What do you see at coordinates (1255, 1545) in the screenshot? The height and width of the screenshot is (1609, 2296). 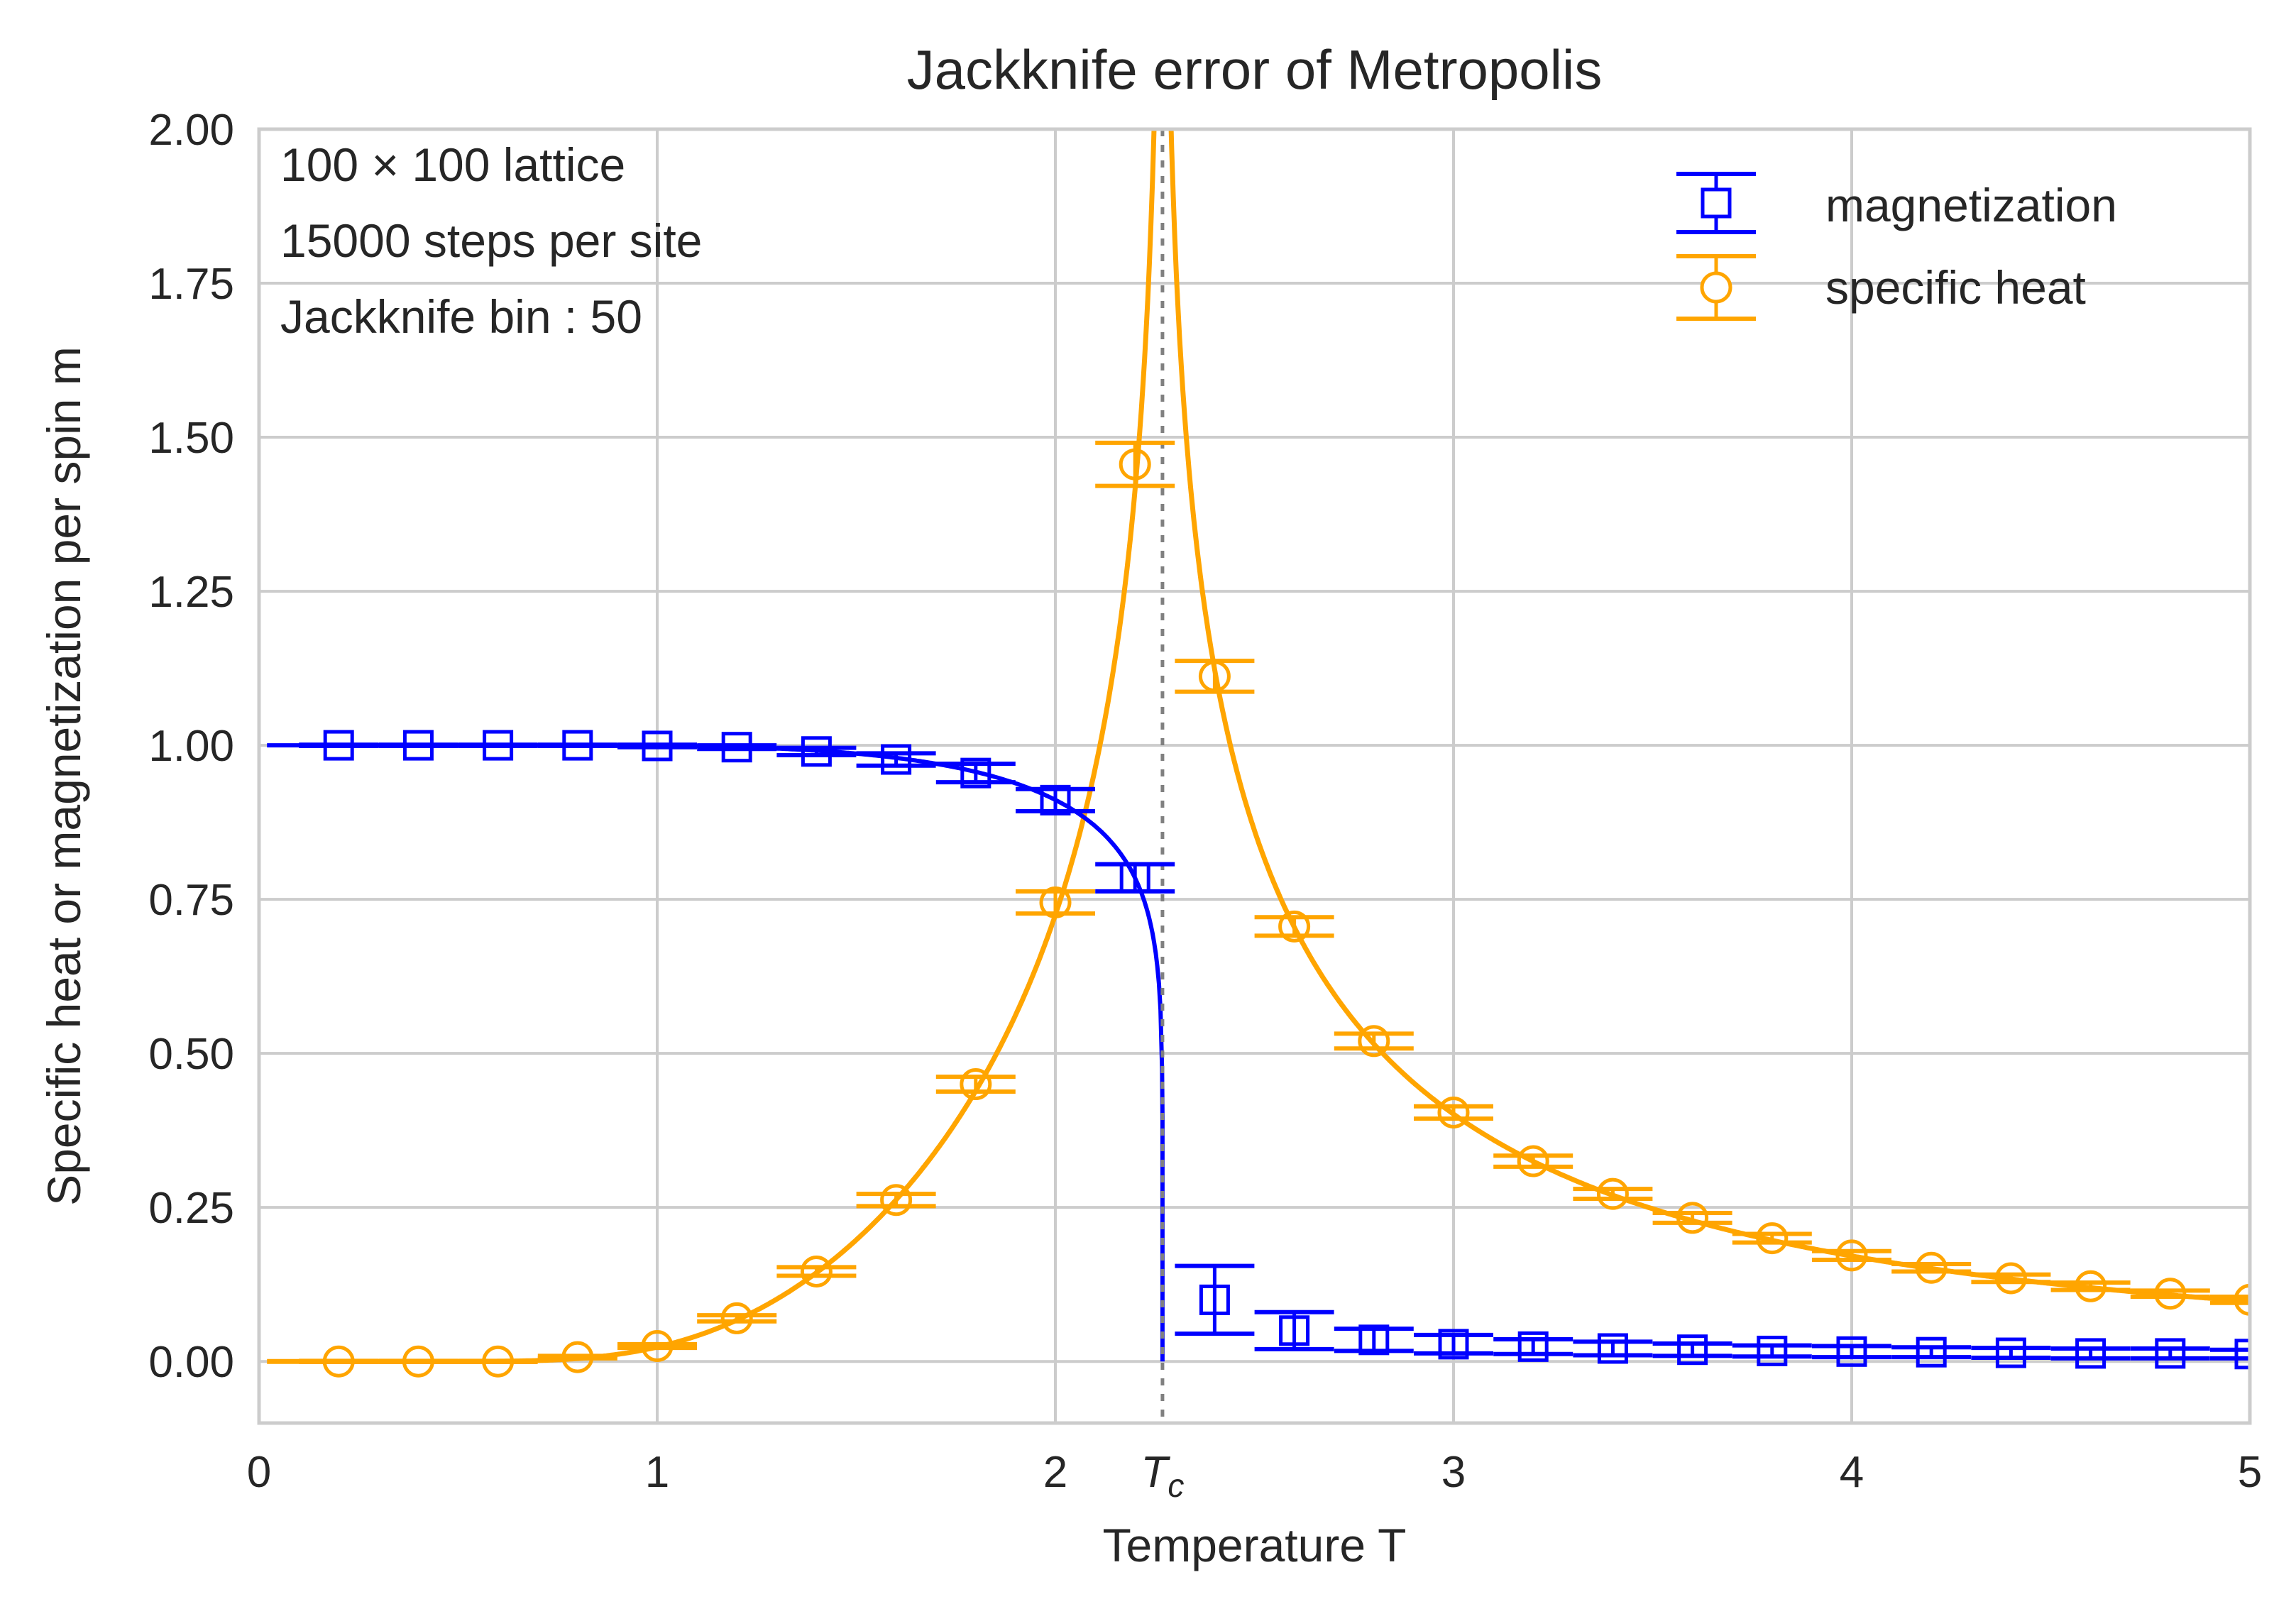 I see `x-axis-label: Temperature T` at bounding box center [1255, 1545].